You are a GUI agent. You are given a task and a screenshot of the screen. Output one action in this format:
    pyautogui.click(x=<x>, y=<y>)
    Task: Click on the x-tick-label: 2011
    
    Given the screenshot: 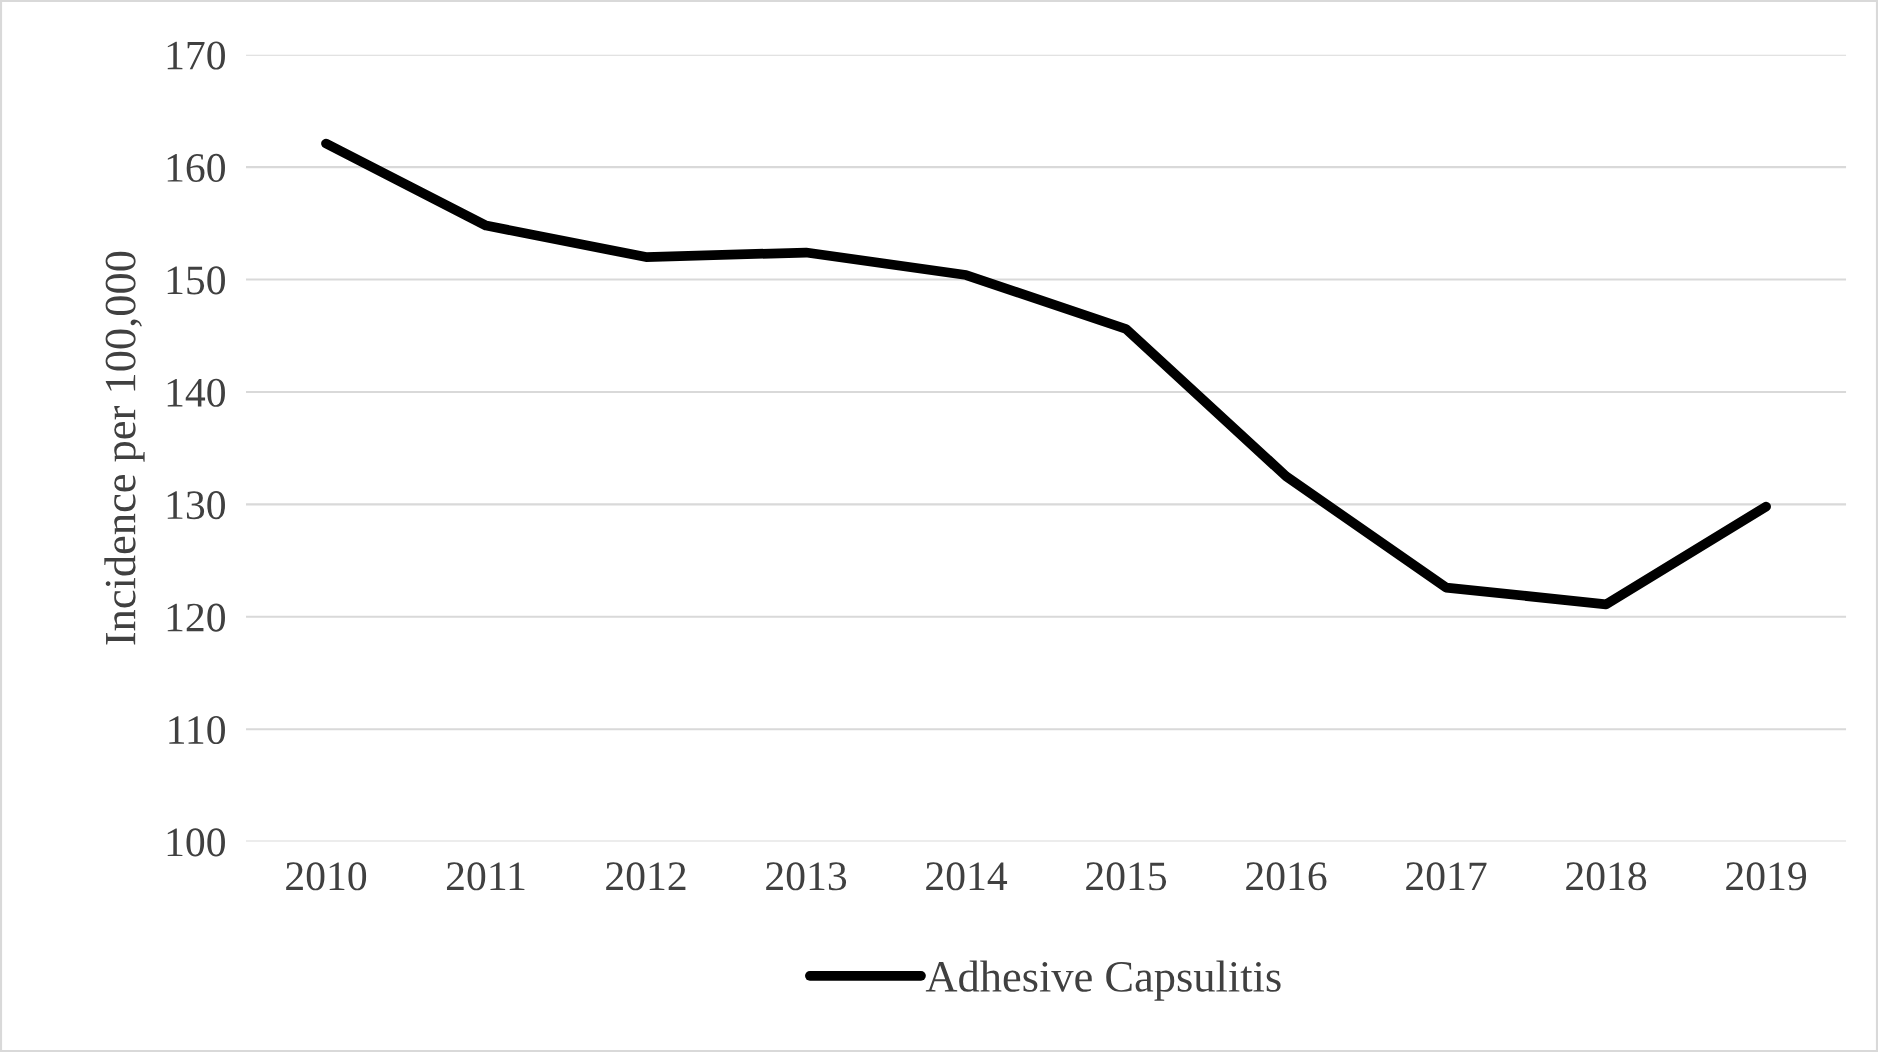 What is the action you would take?
    pyautogui.click(x=485, y=876)
    